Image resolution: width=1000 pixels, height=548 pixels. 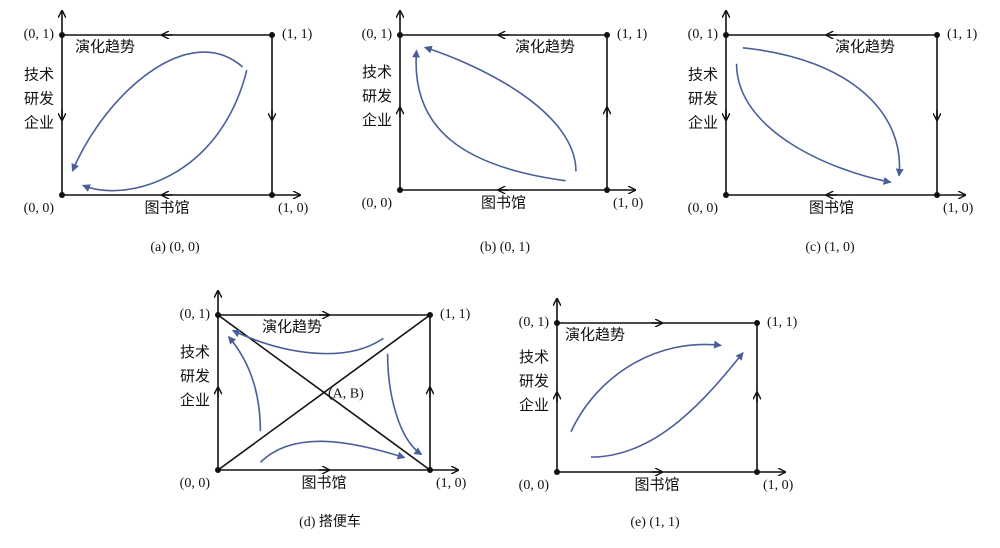 What do you see at coordinates (324, 392) in the screenshot?
I see `diagonal` at bounding box center [324, 392].